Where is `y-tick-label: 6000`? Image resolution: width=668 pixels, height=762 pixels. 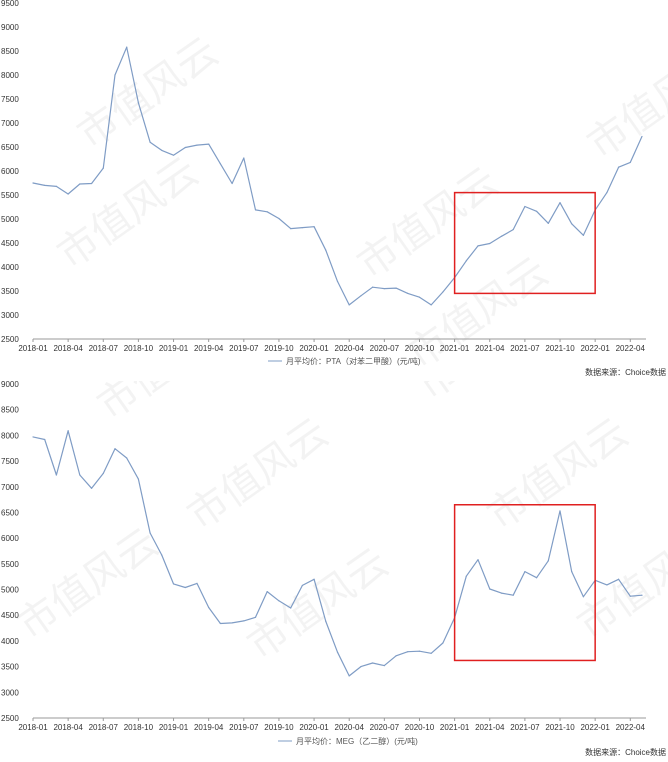
y-tick-label: 6000 is located at coordinates (10, 171).